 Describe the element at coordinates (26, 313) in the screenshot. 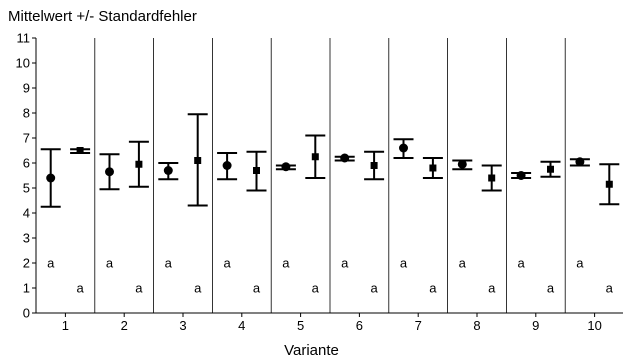

I see `y-tick-label: 0` at that location.